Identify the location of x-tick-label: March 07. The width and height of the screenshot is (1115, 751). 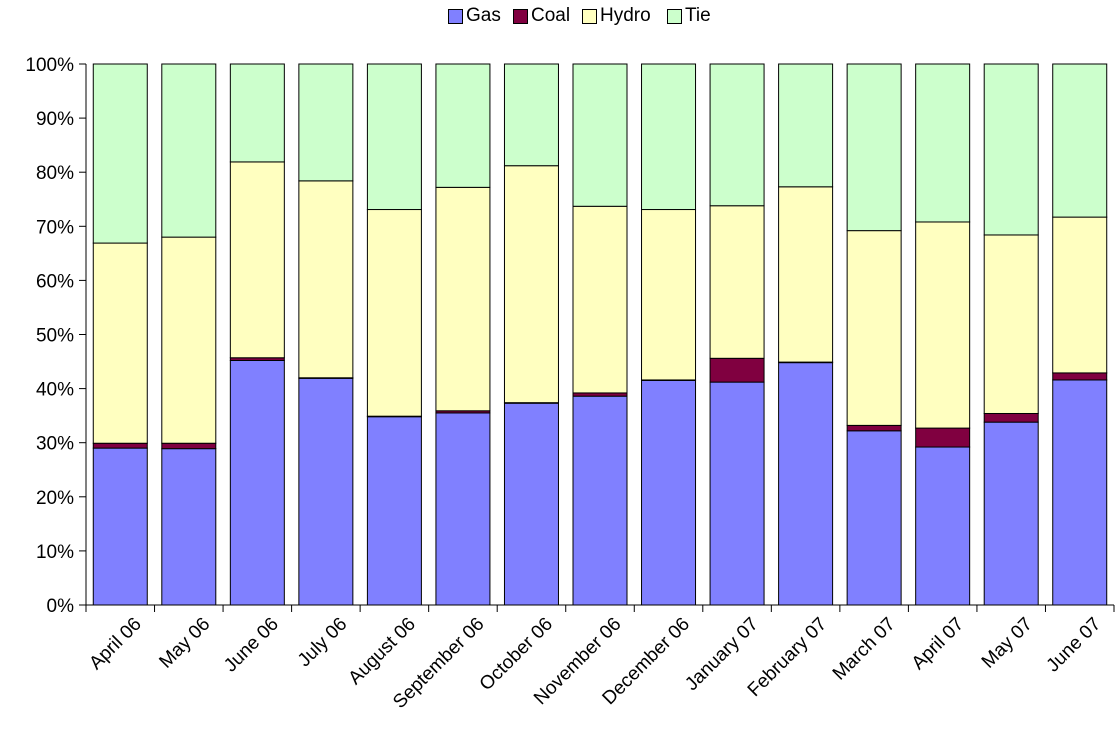
(864, 649).